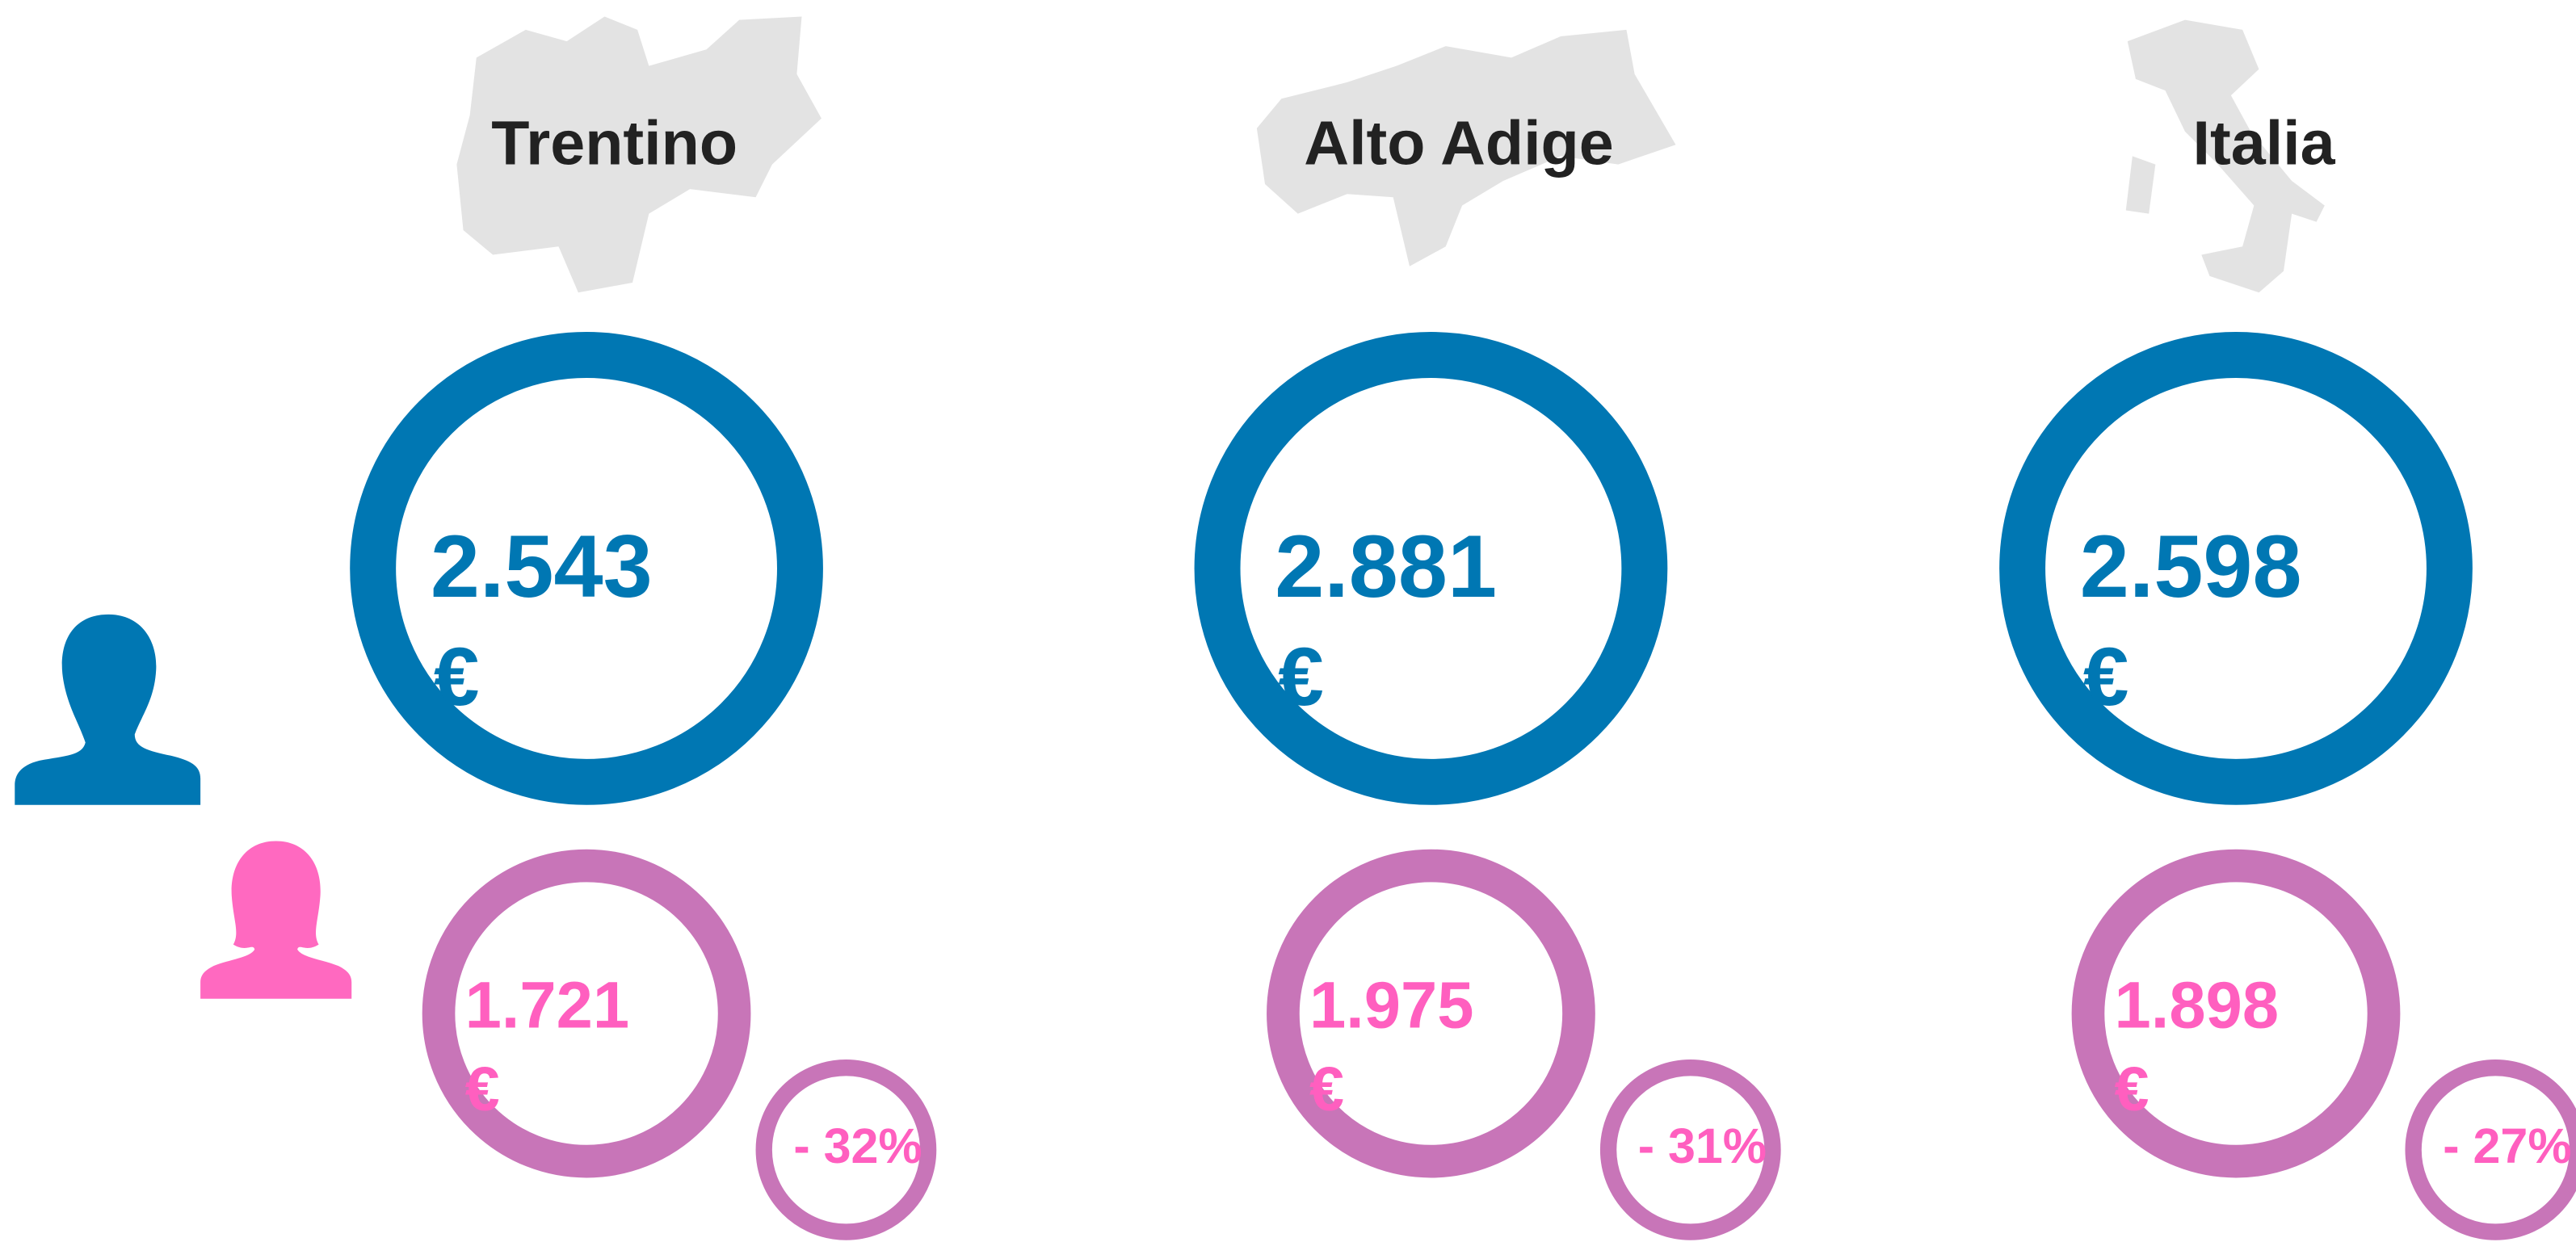 The width and height of the screenshot is (2576, 1242). I want to click on female-salary: 1.975, so click(1392, 1005).